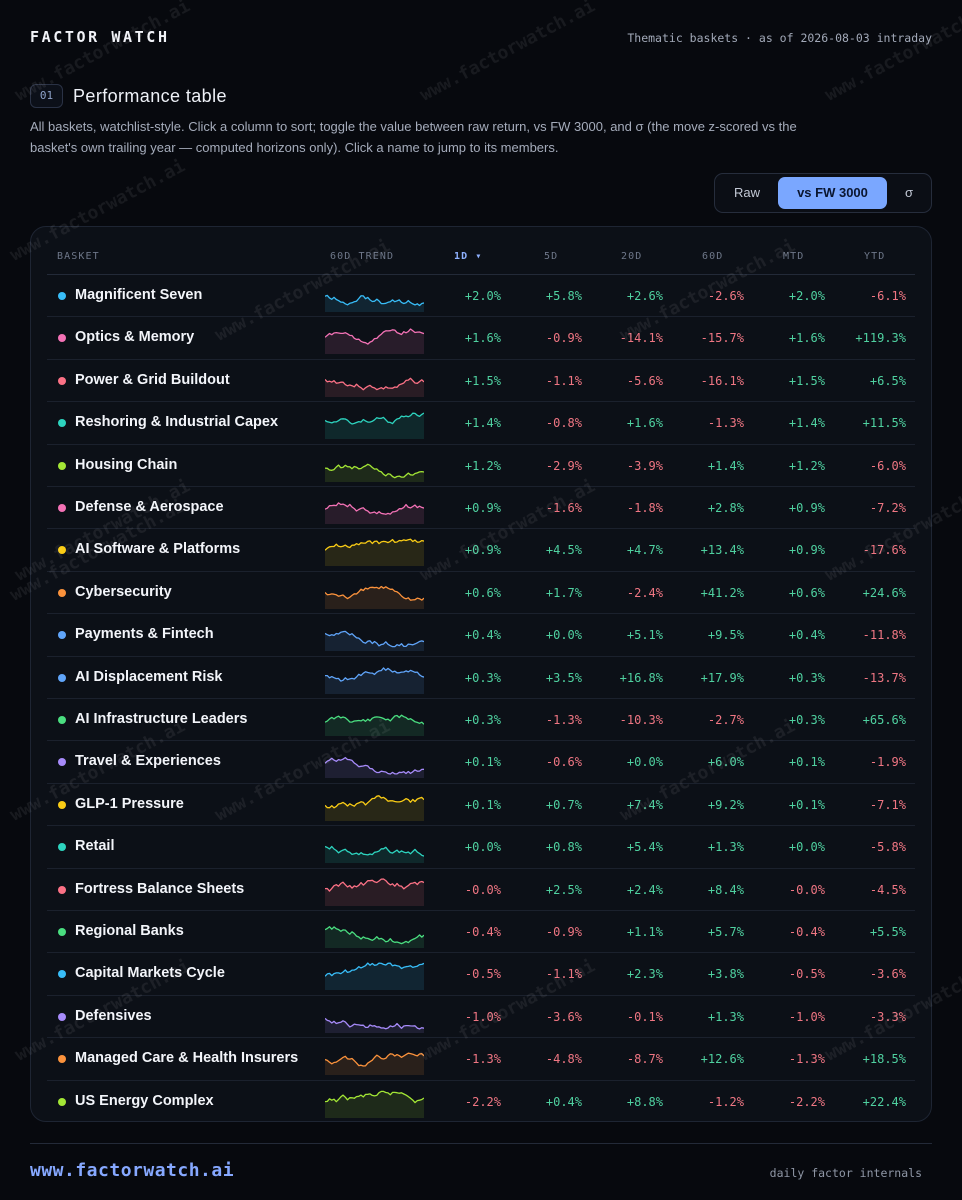 The height and width of the screenshot is (1200, 962). What do you see at coordinates (725, 1101) in the screenshot?
I see `value-cell-60d: -1.2%` at bounding box center [725, 1101].